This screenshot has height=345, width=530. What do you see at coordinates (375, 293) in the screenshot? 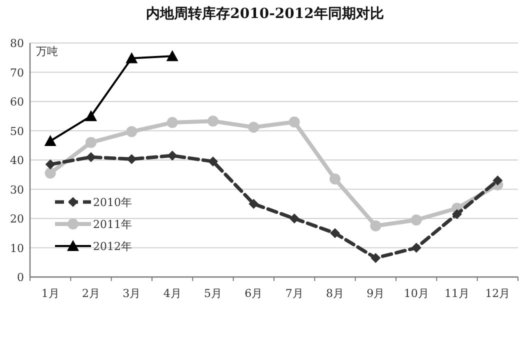
I see `x-tick-label: 9月` at bounding box center [375, 293].